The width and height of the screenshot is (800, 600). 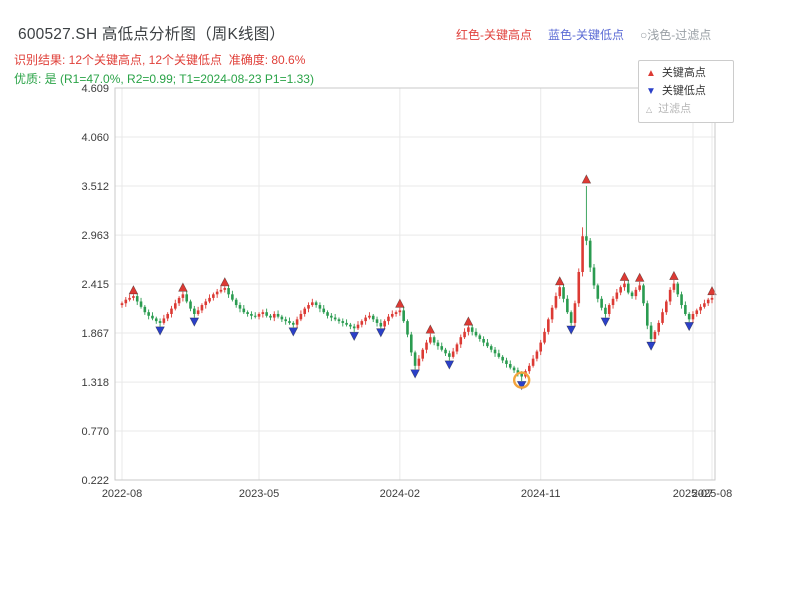 I want to click on y-tick-label: 1.318, so click(x=95, y=383).